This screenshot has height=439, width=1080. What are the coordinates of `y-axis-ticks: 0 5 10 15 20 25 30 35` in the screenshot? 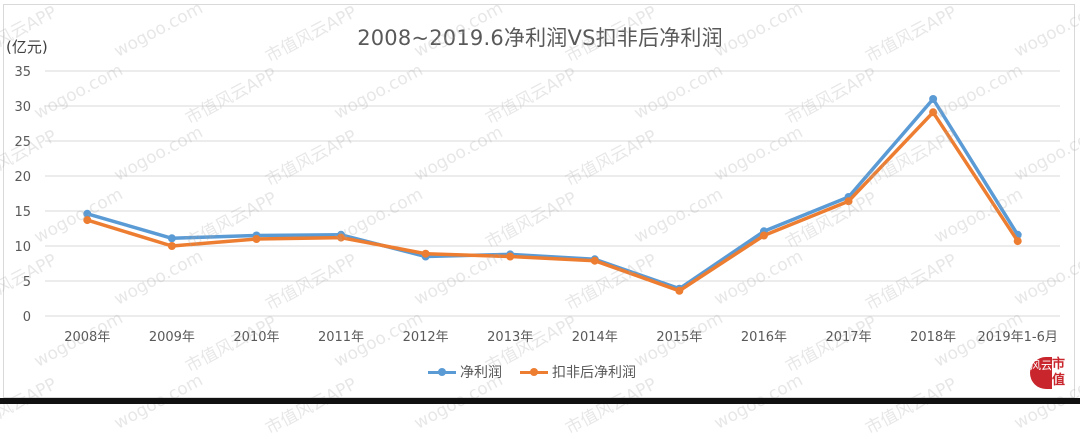 It's located at (22, 195).